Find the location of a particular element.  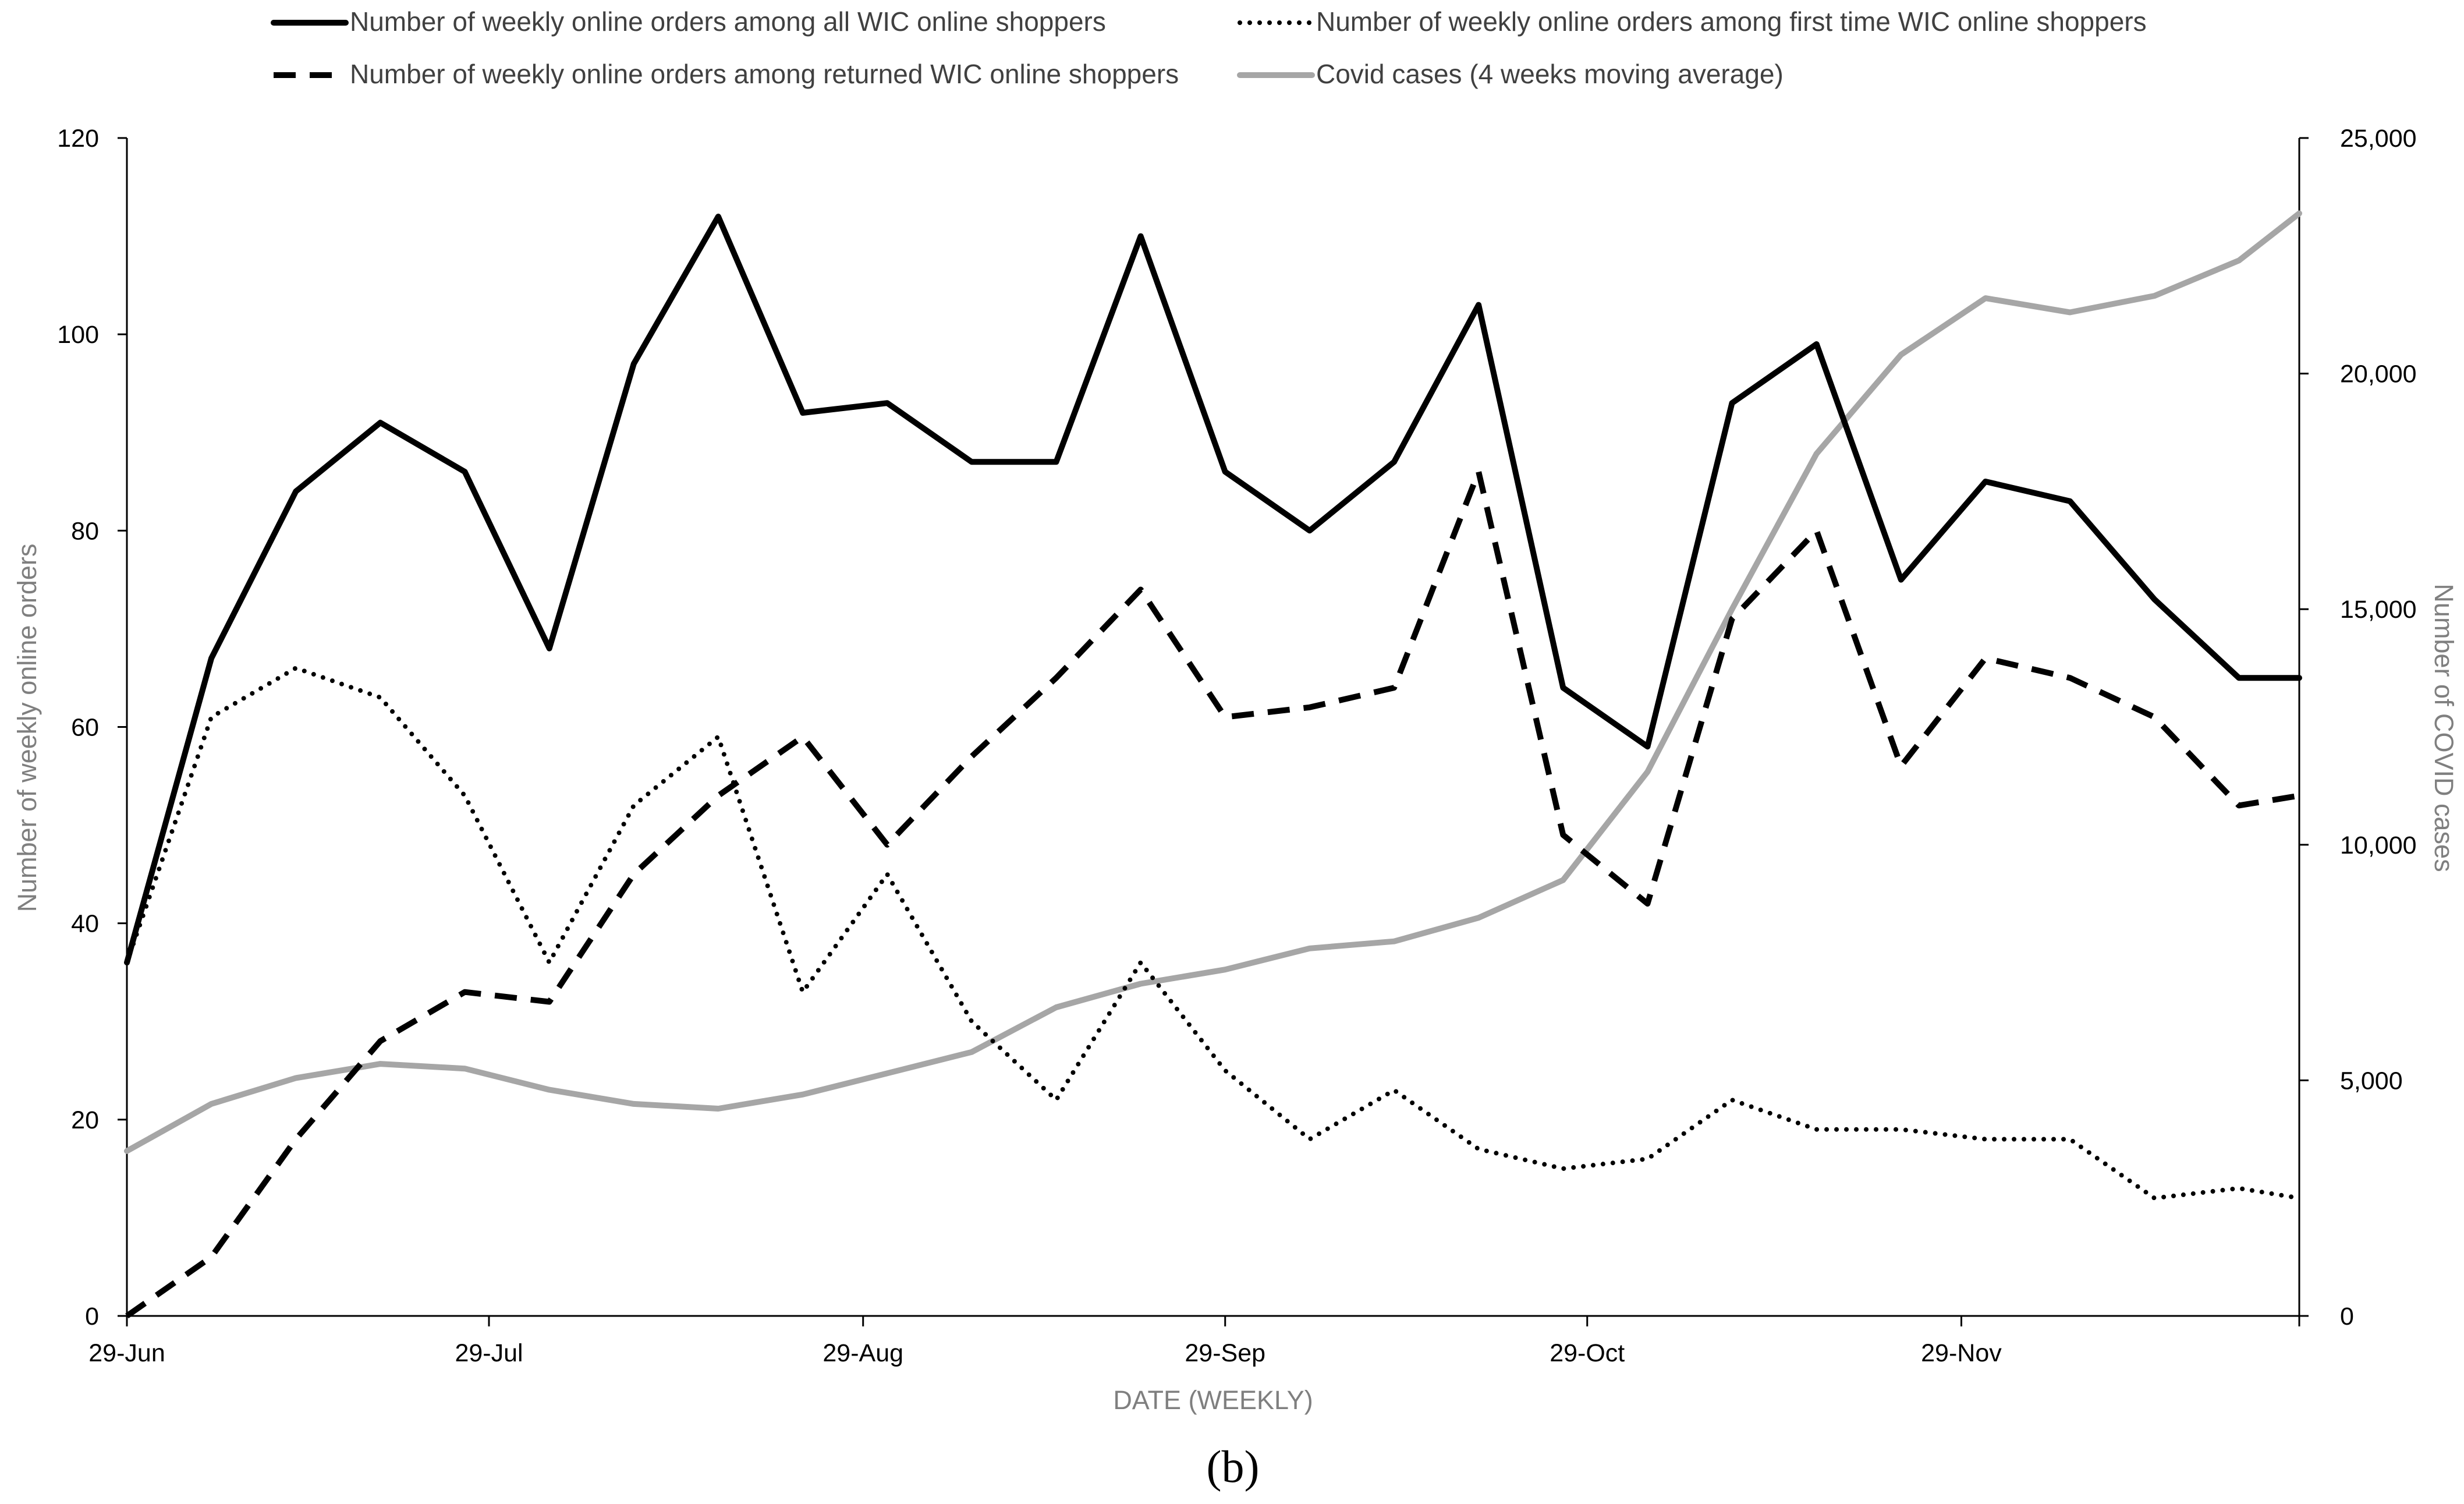

y2-tick-label: 10,000 is located at coordinates (2378, 845).